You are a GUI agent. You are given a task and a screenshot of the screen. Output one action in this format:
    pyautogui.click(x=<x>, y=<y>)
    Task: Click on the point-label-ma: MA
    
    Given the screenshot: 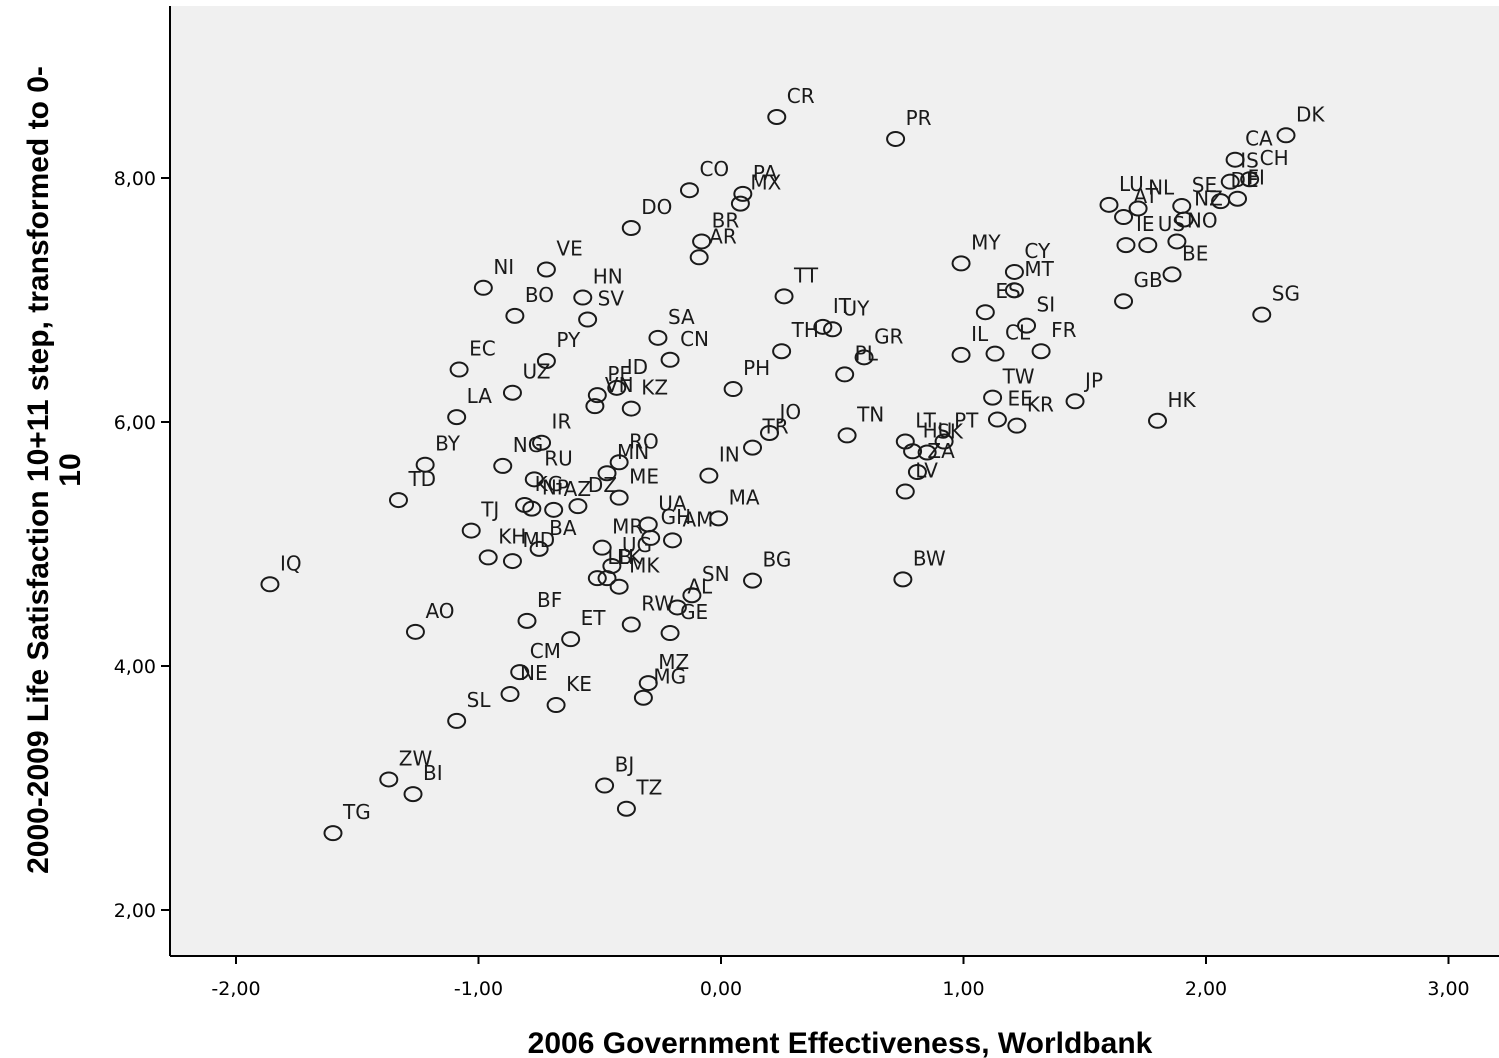 What is the action you would take?
    pyautogui.click(x=744, y=497)
    